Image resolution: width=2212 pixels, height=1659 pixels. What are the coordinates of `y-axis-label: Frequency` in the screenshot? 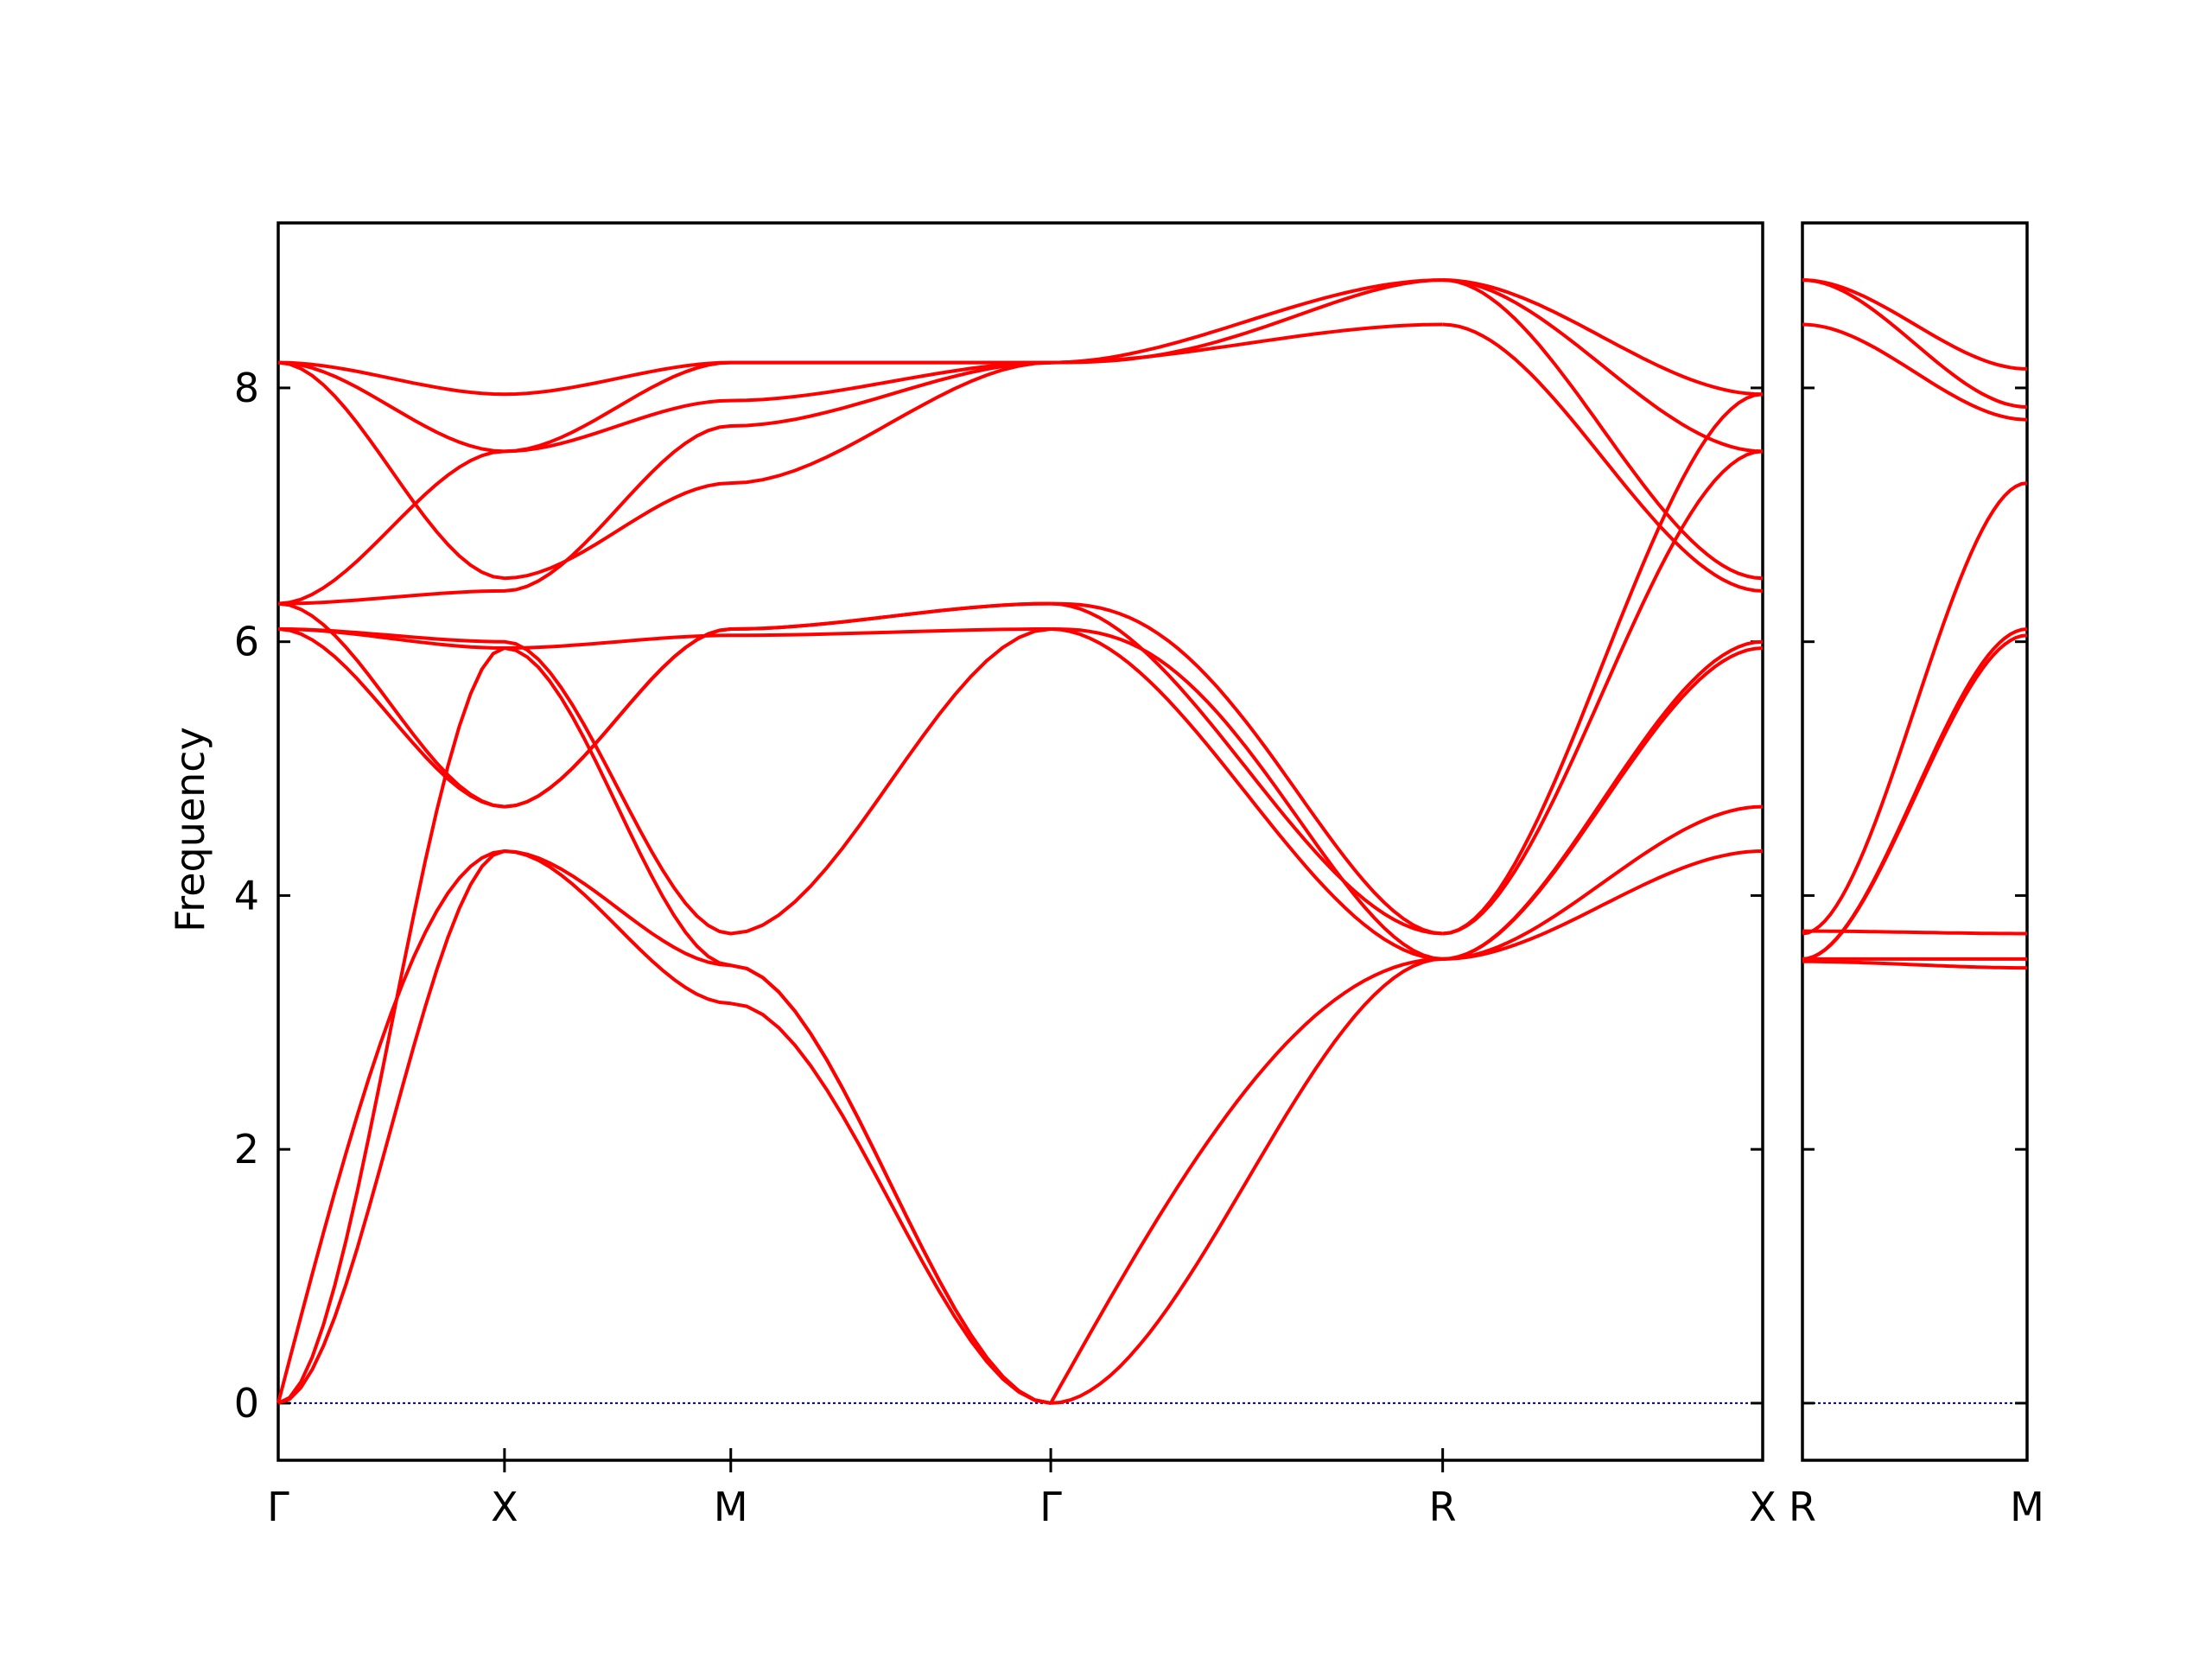 It's located at (190, 829).